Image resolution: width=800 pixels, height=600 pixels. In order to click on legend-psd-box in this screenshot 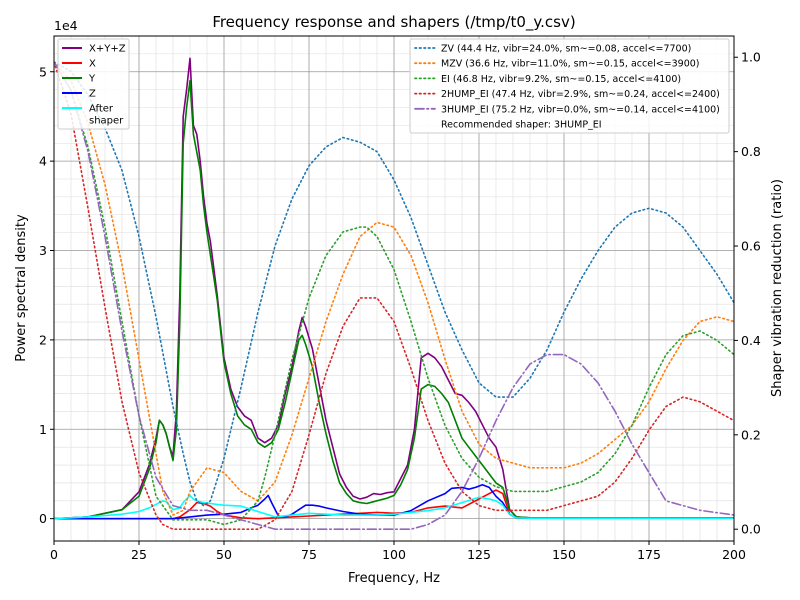, I will do `click(93, 84)`.